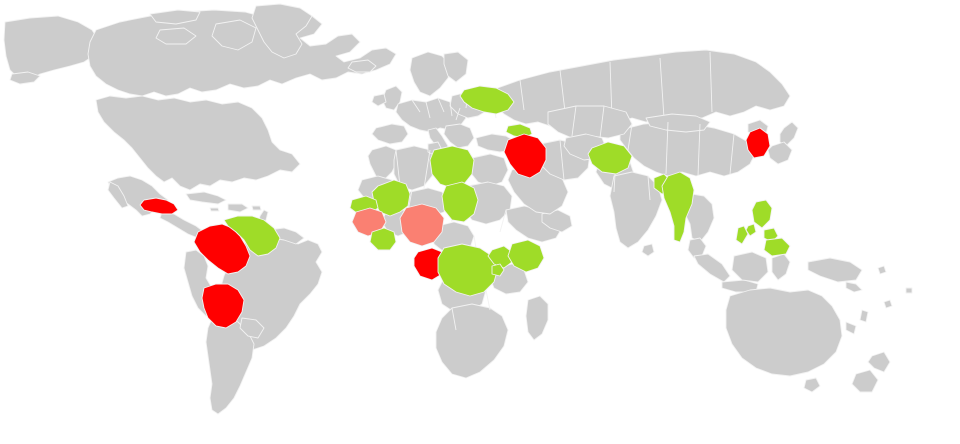  Describe the element at coordinates (222, 249) in the screenshot. I see `country-colombia` at that location.